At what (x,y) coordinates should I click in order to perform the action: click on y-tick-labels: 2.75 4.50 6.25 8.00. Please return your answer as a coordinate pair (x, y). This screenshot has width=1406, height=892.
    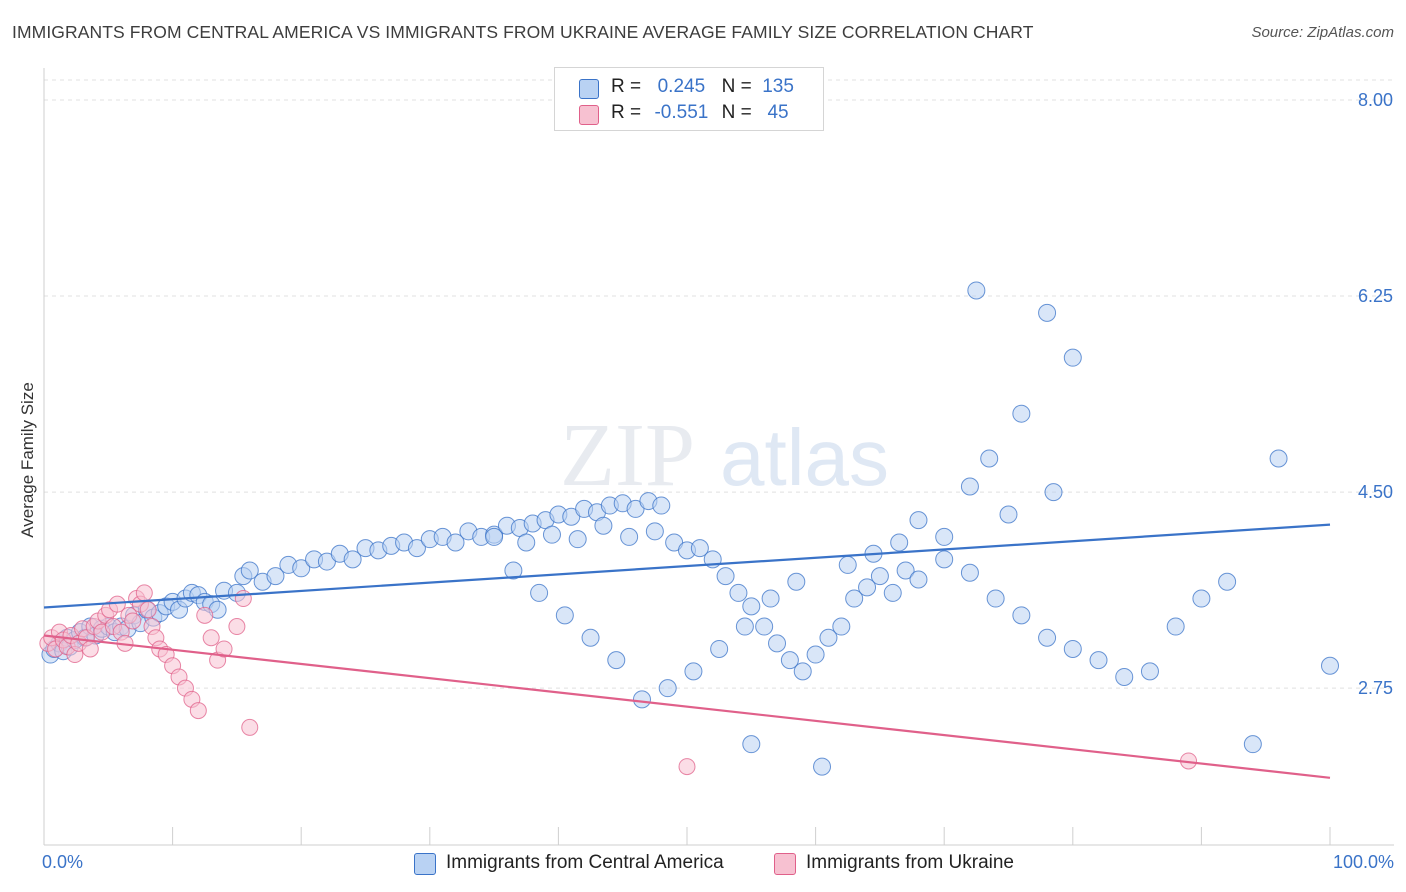
    Looking at the image, I should click on (1375, 394).